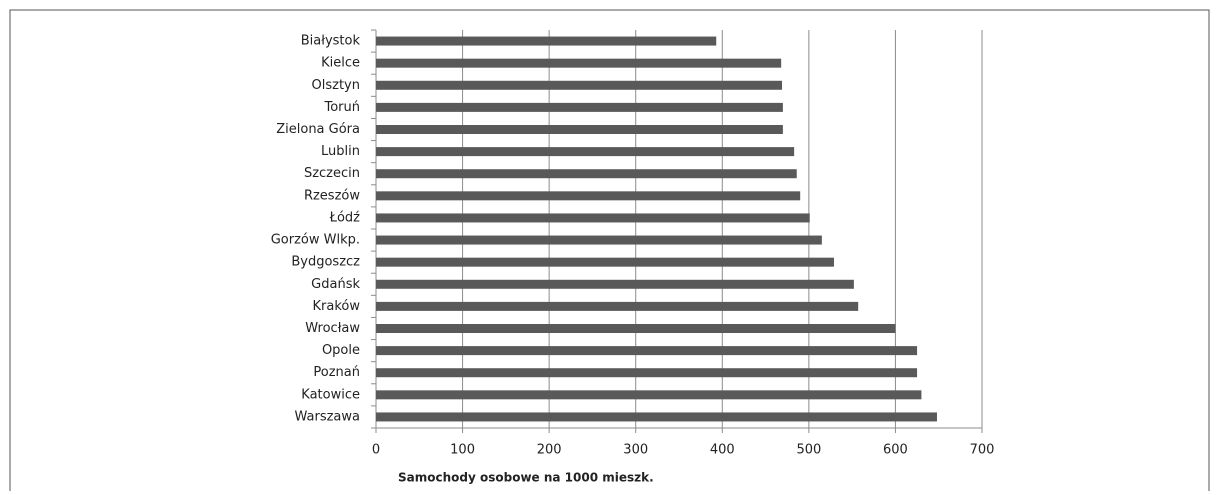  Describe the element at coordinates (332, 173) in the screenshot. I see `y-tick-label: Szczecin` at that location.